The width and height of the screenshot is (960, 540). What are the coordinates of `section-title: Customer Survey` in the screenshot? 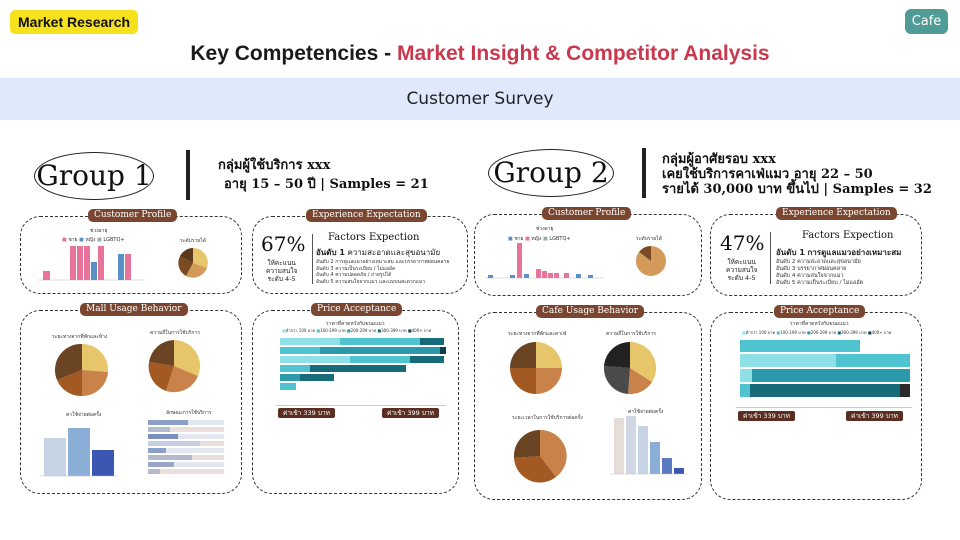 It's located at (480, 99).